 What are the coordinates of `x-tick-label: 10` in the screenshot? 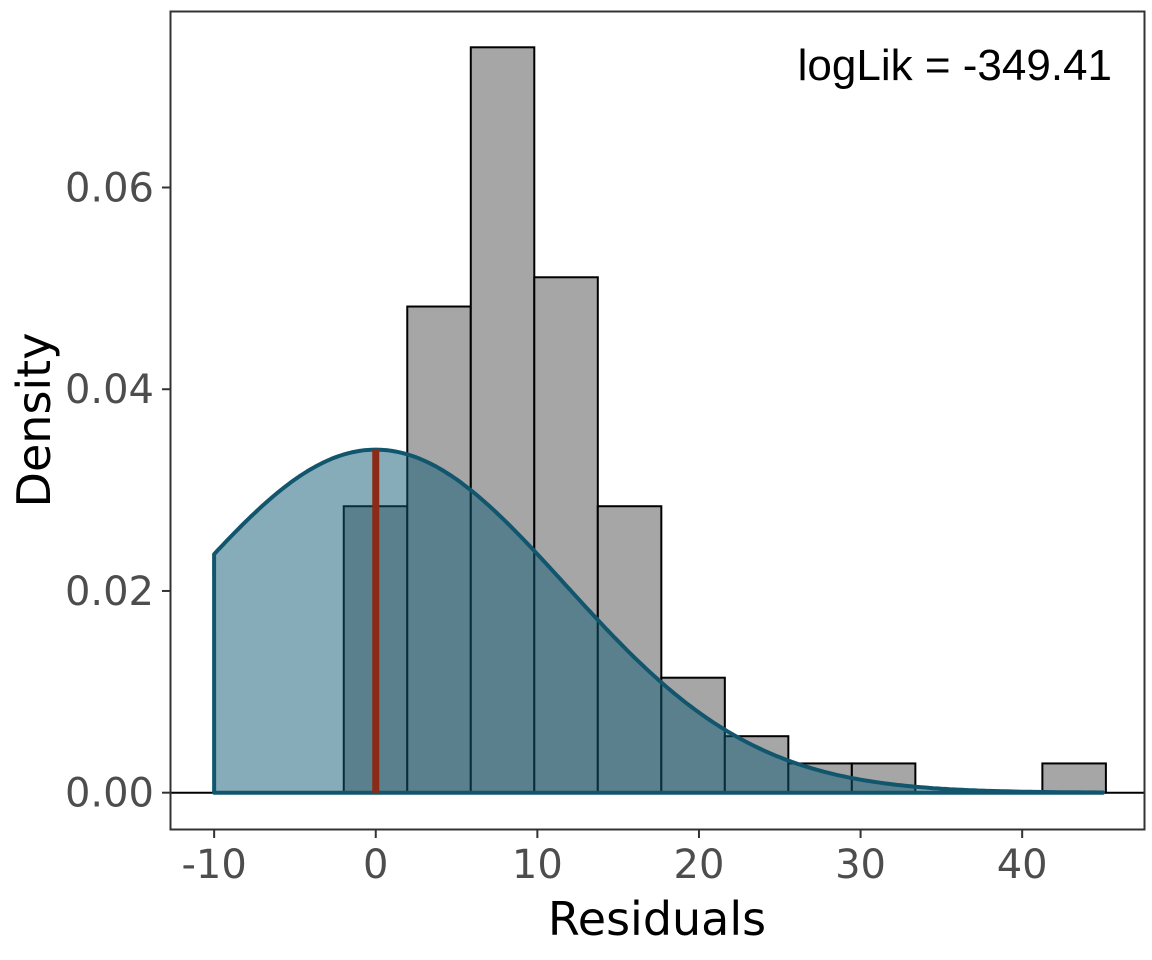 It's located at (537, 865).